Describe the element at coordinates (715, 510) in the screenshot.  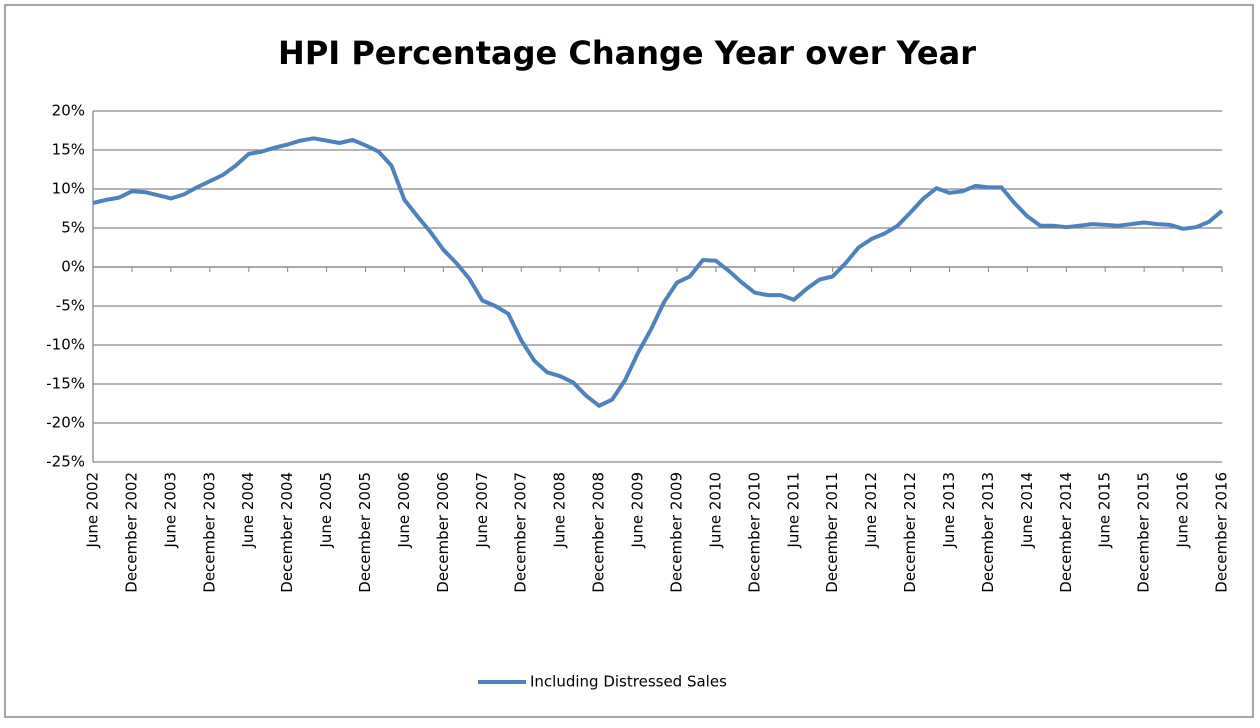
I see `x-tick-label: June 2010` at that location.